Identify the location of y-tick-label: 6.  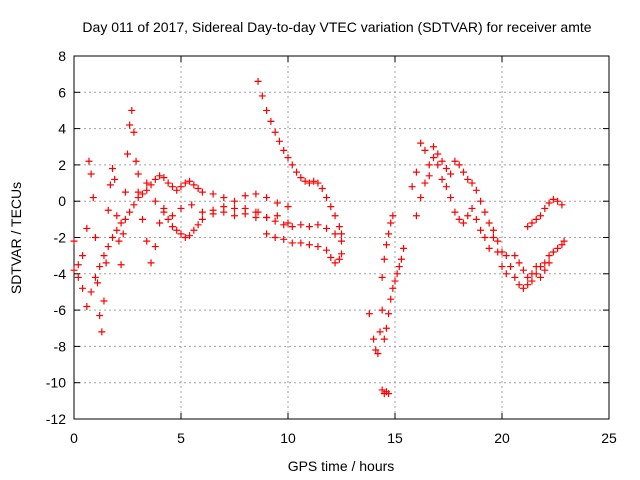
(62, 92).